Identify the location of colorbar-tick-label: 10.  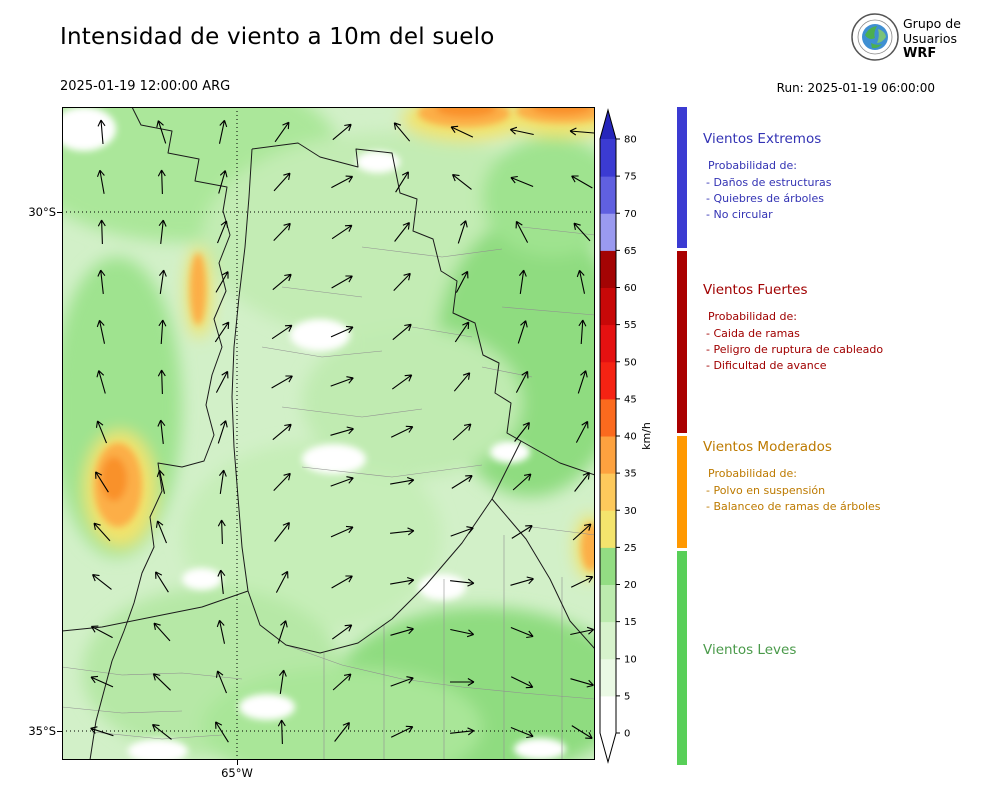
(630, 659).